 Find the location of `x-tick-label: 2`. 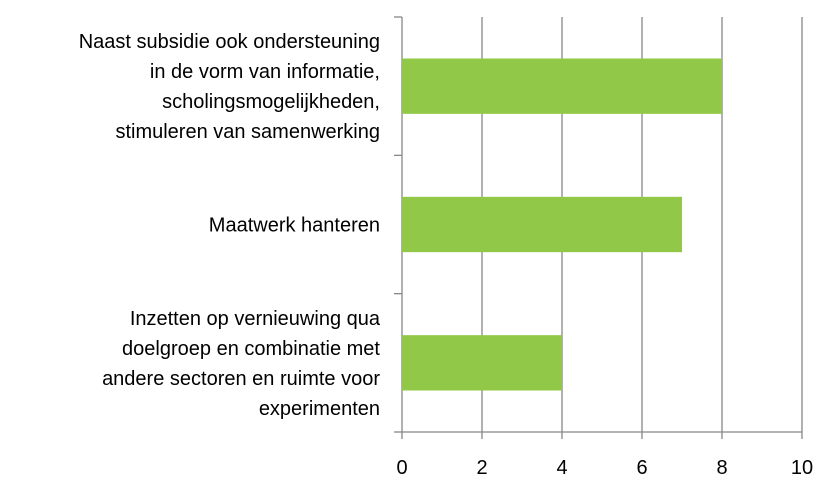

x-tick-label: 2 is located at coordinates (481, 467).